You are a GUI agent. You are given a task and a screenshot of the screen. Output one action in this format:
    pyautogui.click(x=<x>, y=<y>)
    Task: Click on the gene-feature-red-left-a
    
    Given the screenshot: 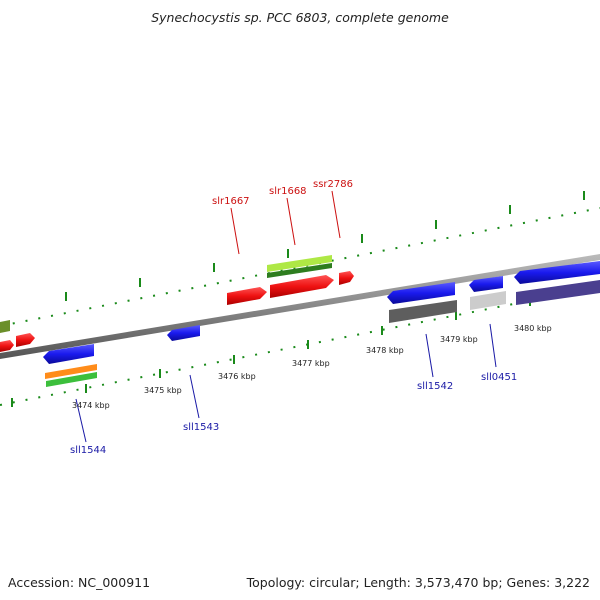 What is the action you would take?
    pyautogui.click(x=7, y=346)
    